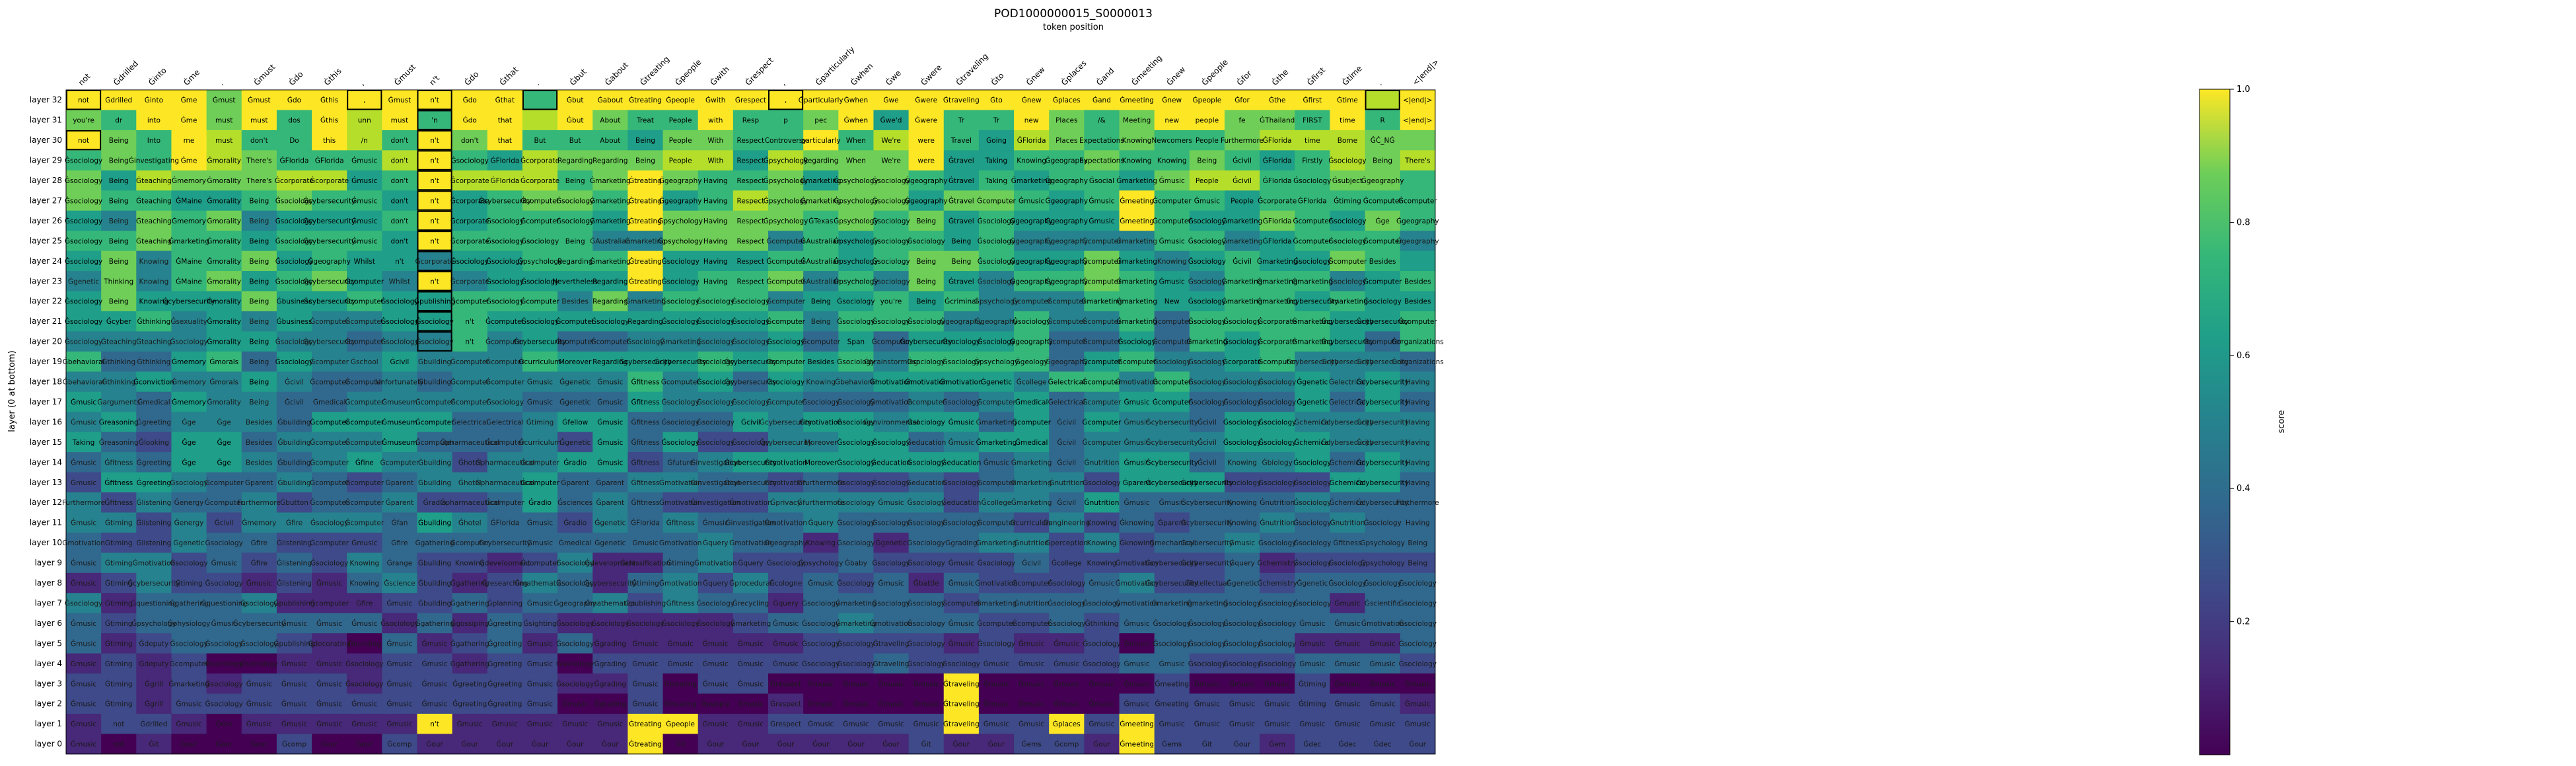  I want to click on heatmap-cell-label: Resp, so click(751, 121).